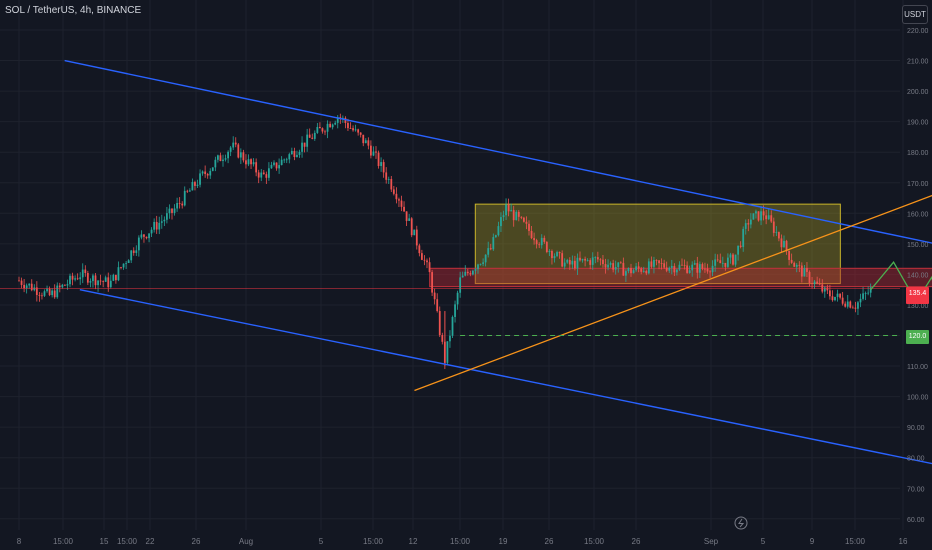 The height and width of the screenshot is (550, 932). I want to click on y-tick-label: 60.00, so click(916, 520).